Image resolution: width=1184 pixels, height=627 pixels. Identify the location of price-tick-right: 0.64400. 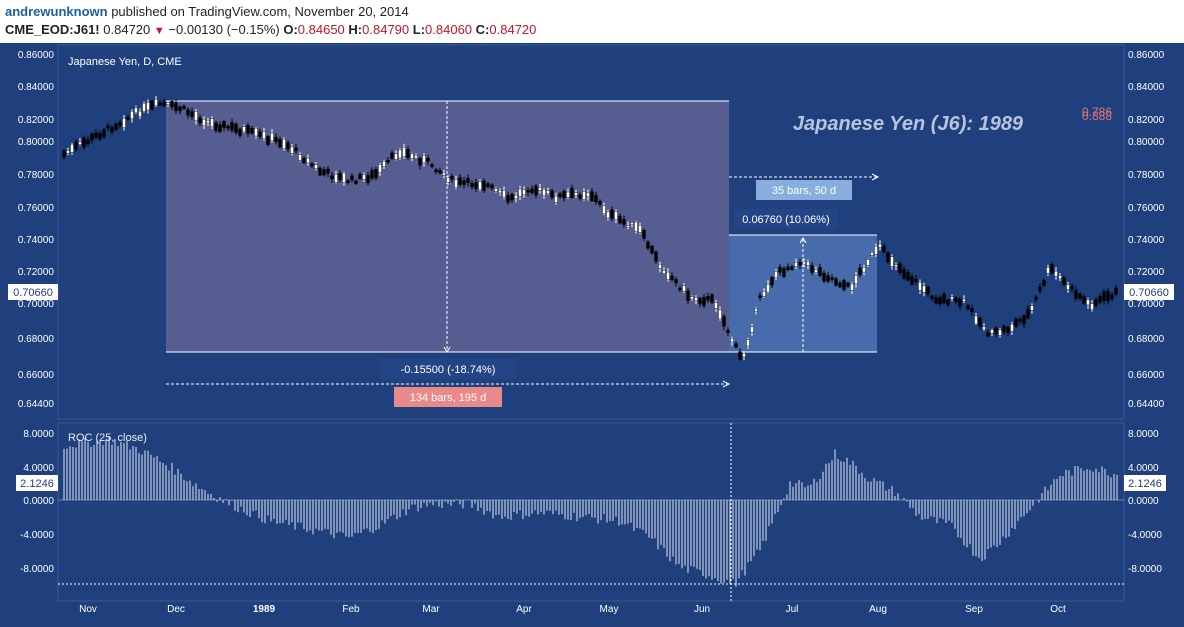
(1146, 404).